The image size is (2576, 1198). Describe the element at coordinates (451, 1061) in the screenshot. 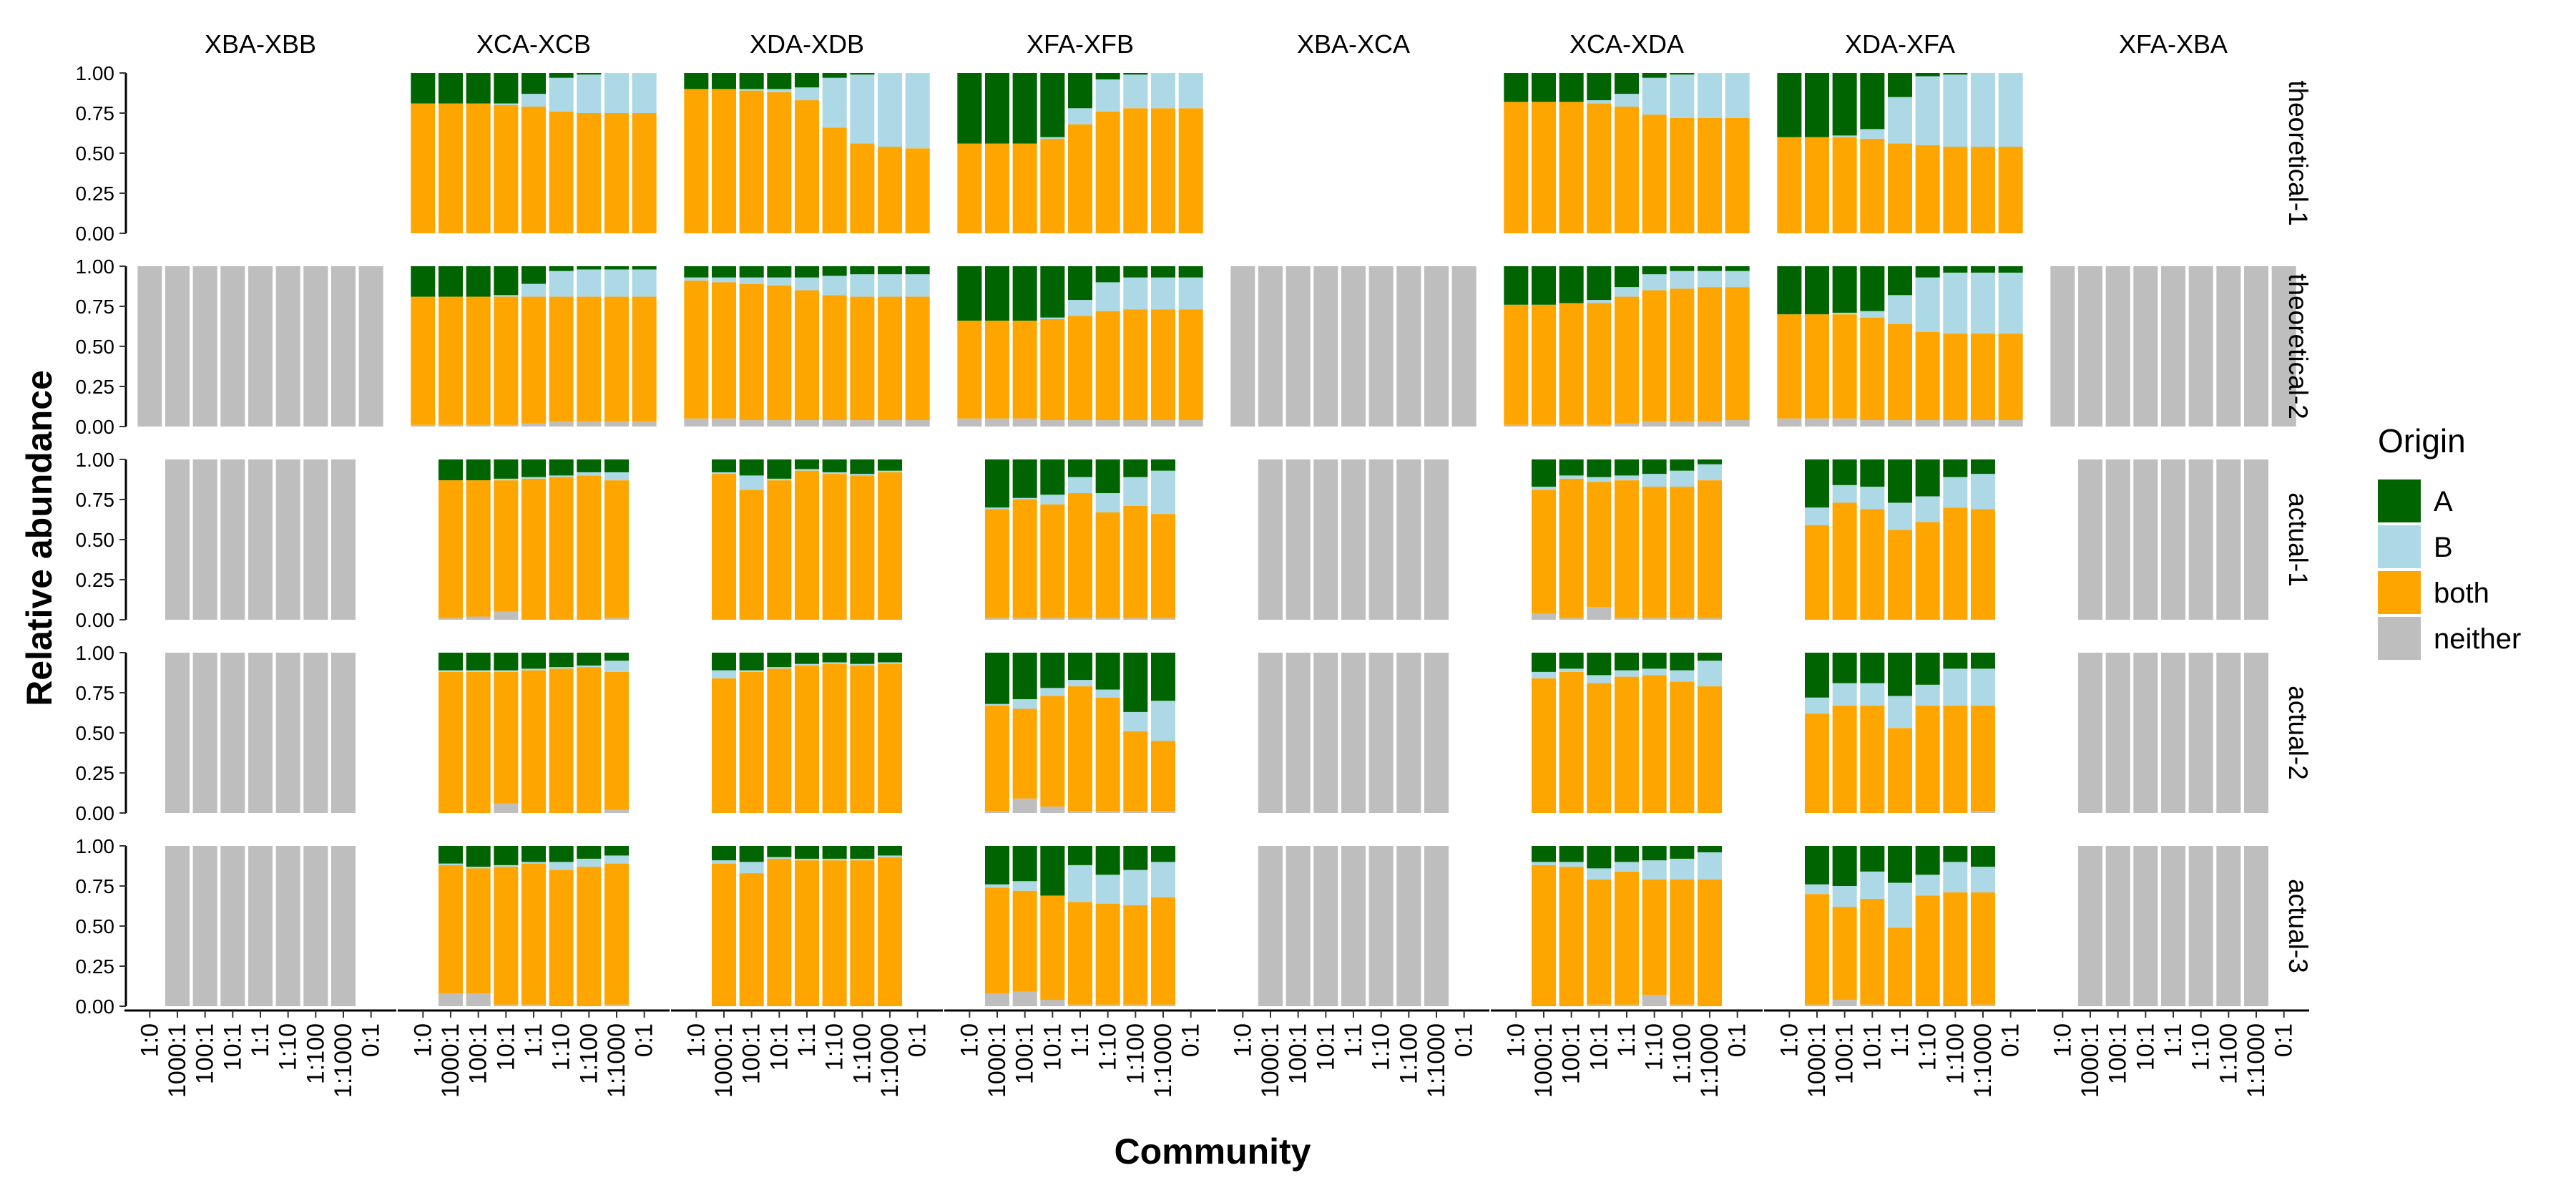

I see `x-tick-label: 1000:1` at that location.